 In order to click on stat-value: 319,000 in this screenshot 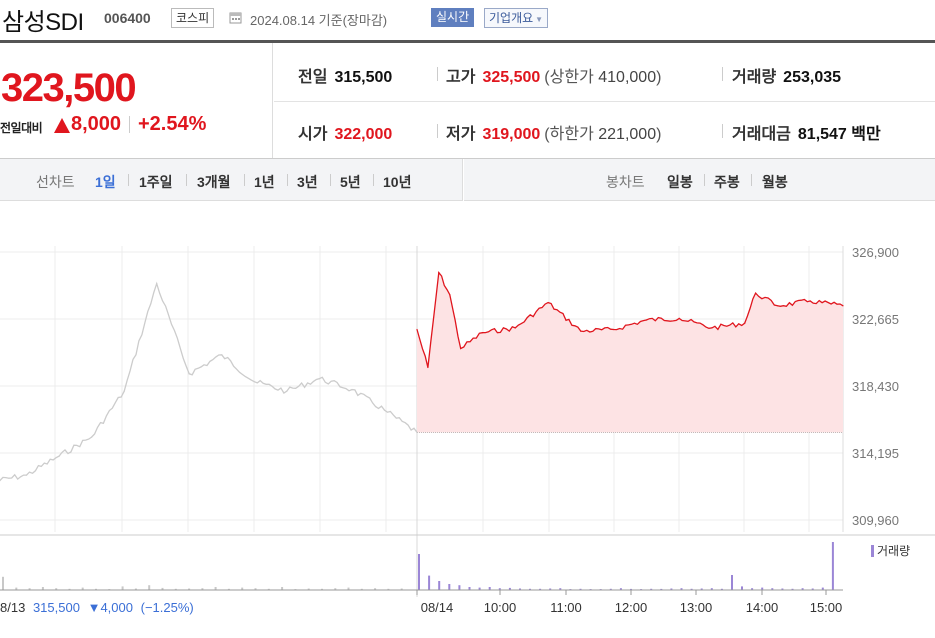, I will do `click(511, 134)`.